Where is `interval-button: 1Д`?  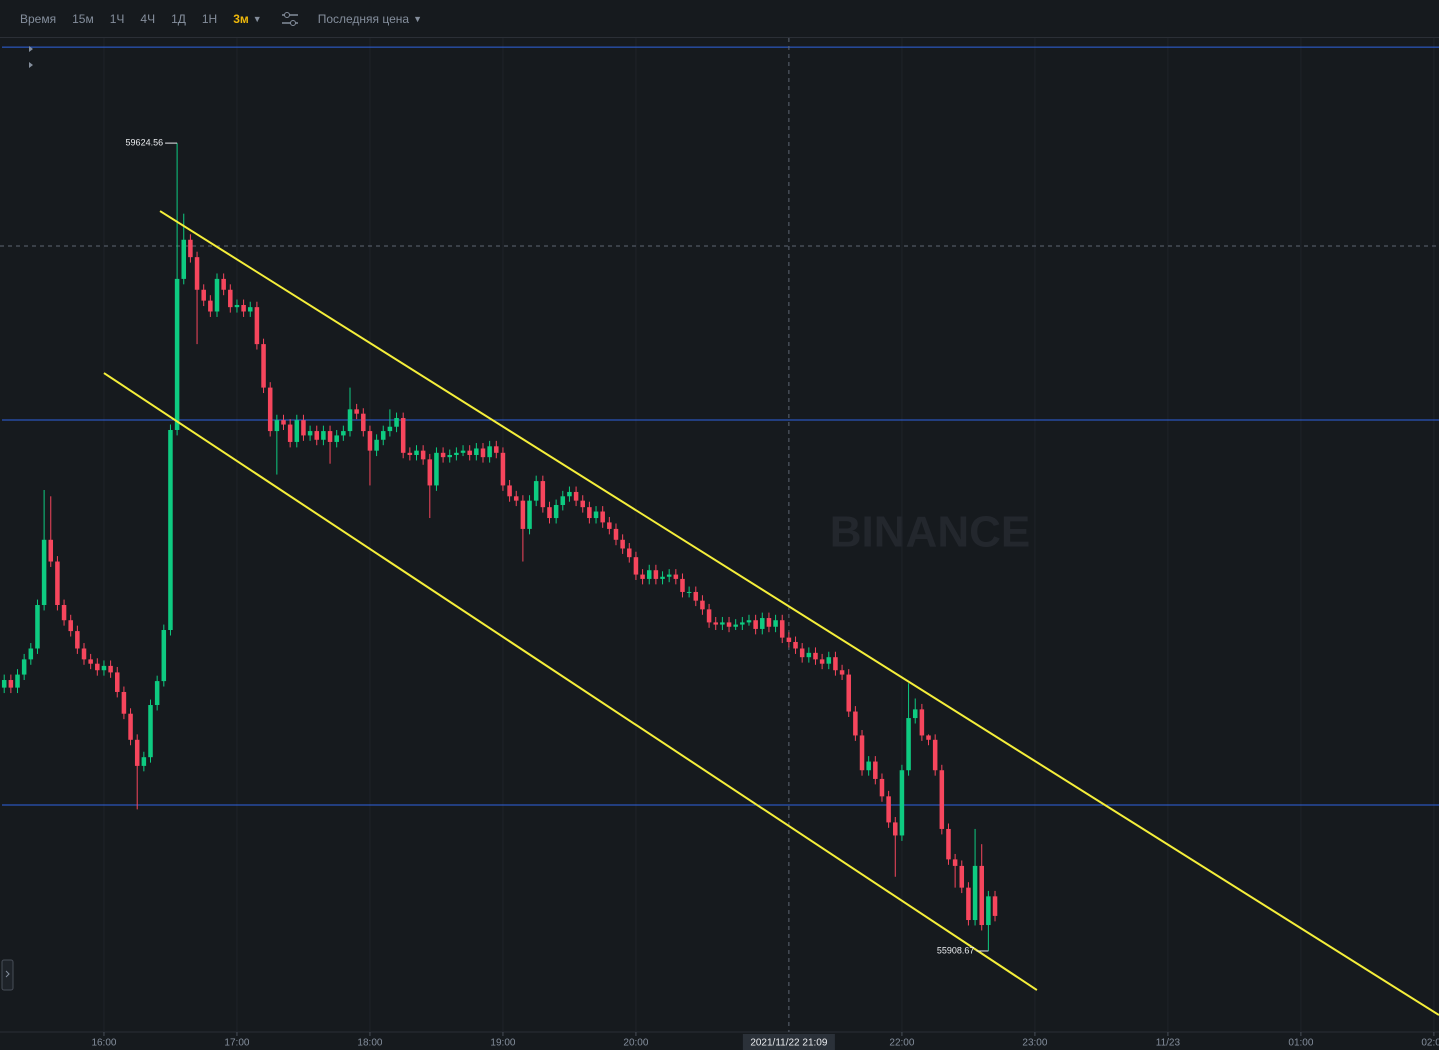
interval-button: 1Д is located at coordinates (178, 18).